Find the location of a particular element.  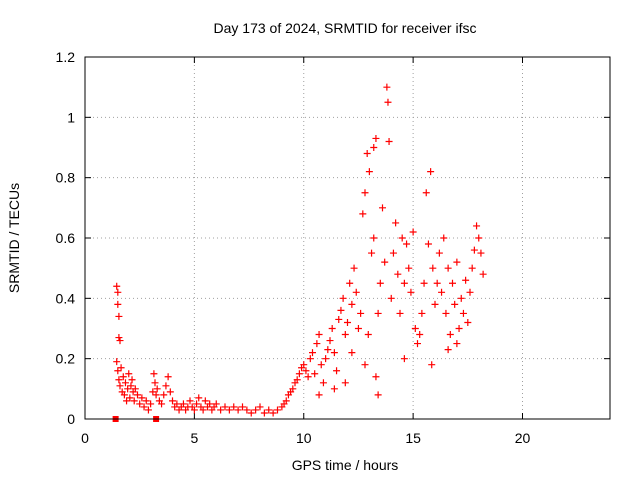

x-tick-label: 0 is located at coordinates (85, 438).